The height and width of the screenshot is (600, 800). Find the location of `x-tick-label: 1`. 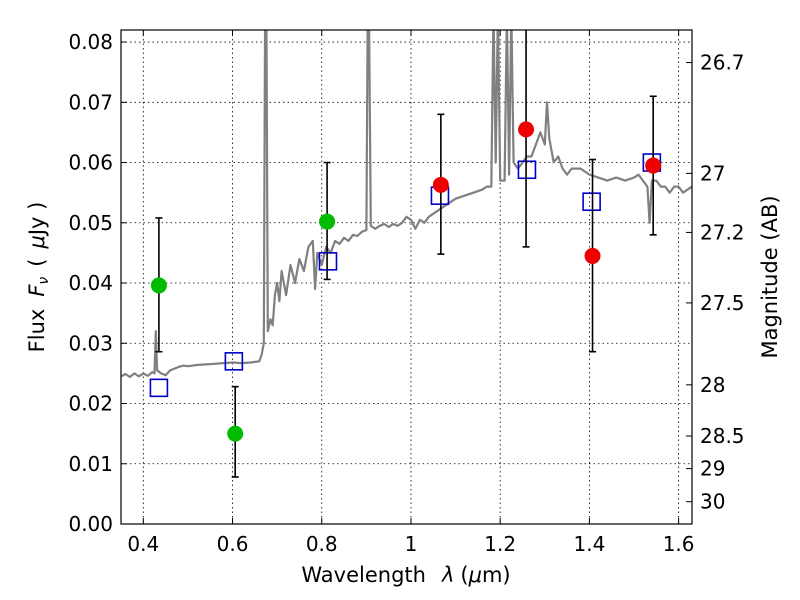

x-tick-label: 1 is located at coordinates (411, 544).